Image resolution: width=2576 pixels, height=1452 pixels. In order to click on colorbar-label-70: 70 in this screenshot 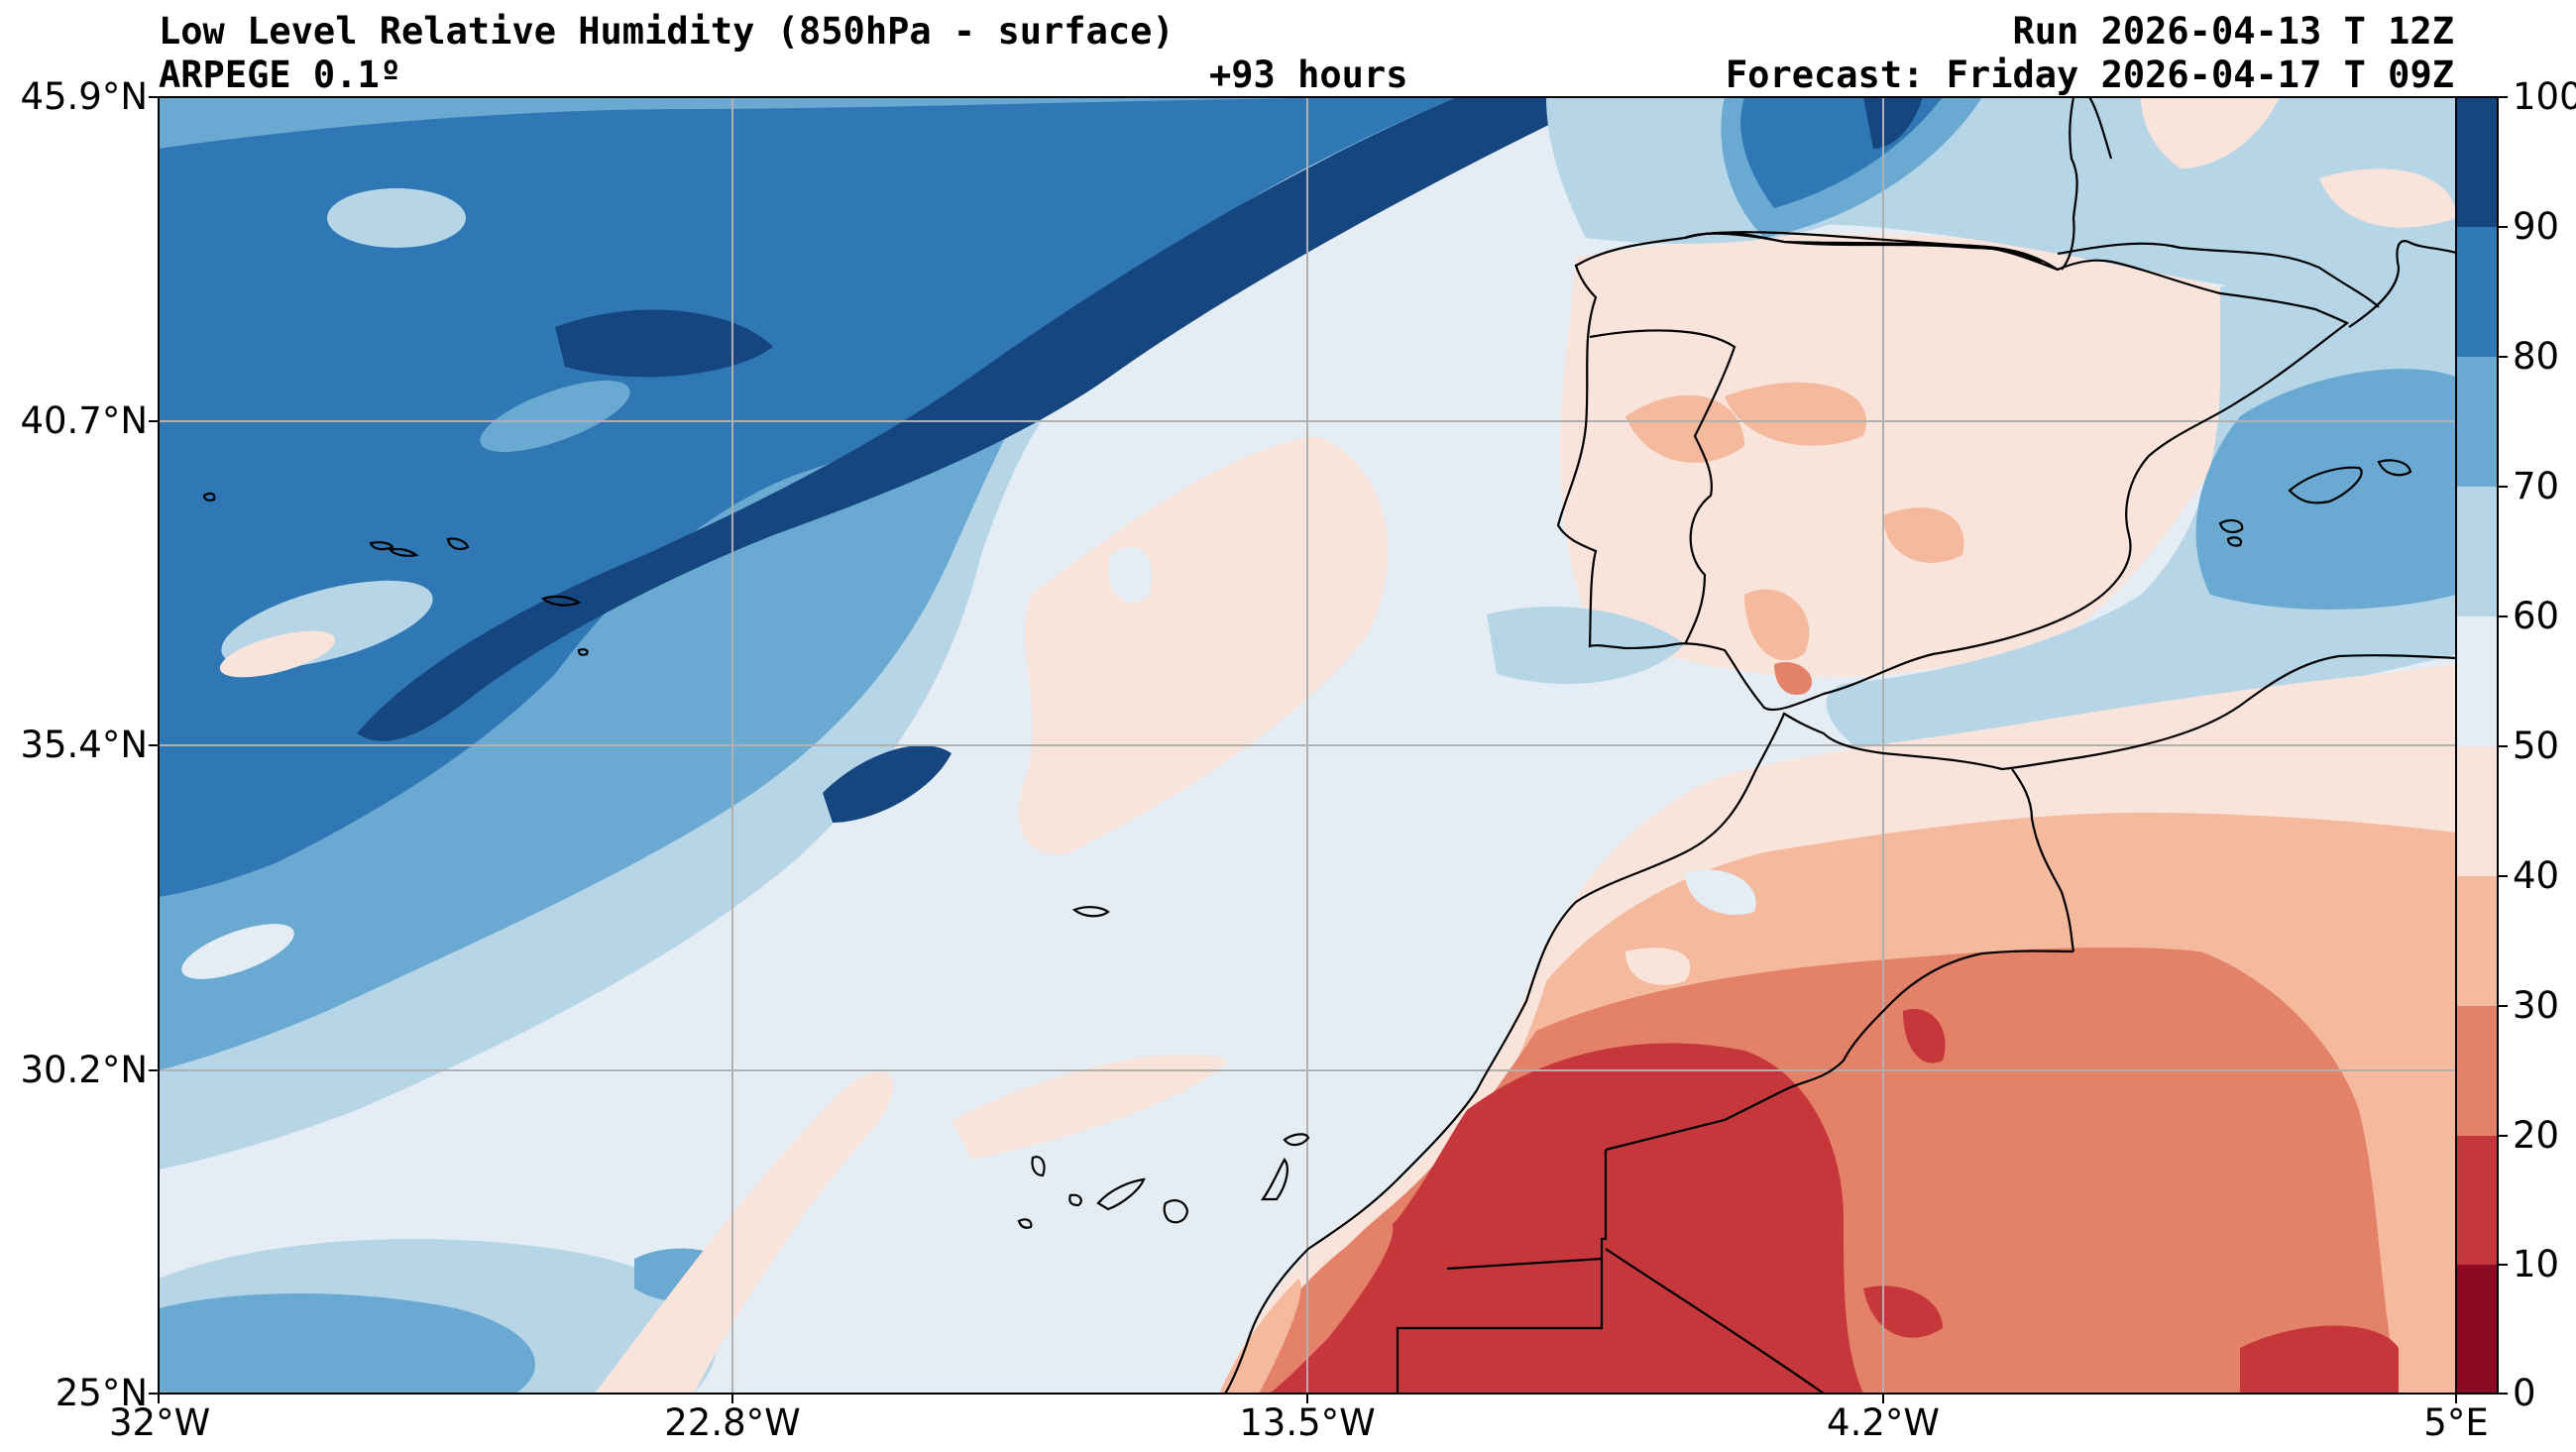, I will do `click(2536, 486)`.